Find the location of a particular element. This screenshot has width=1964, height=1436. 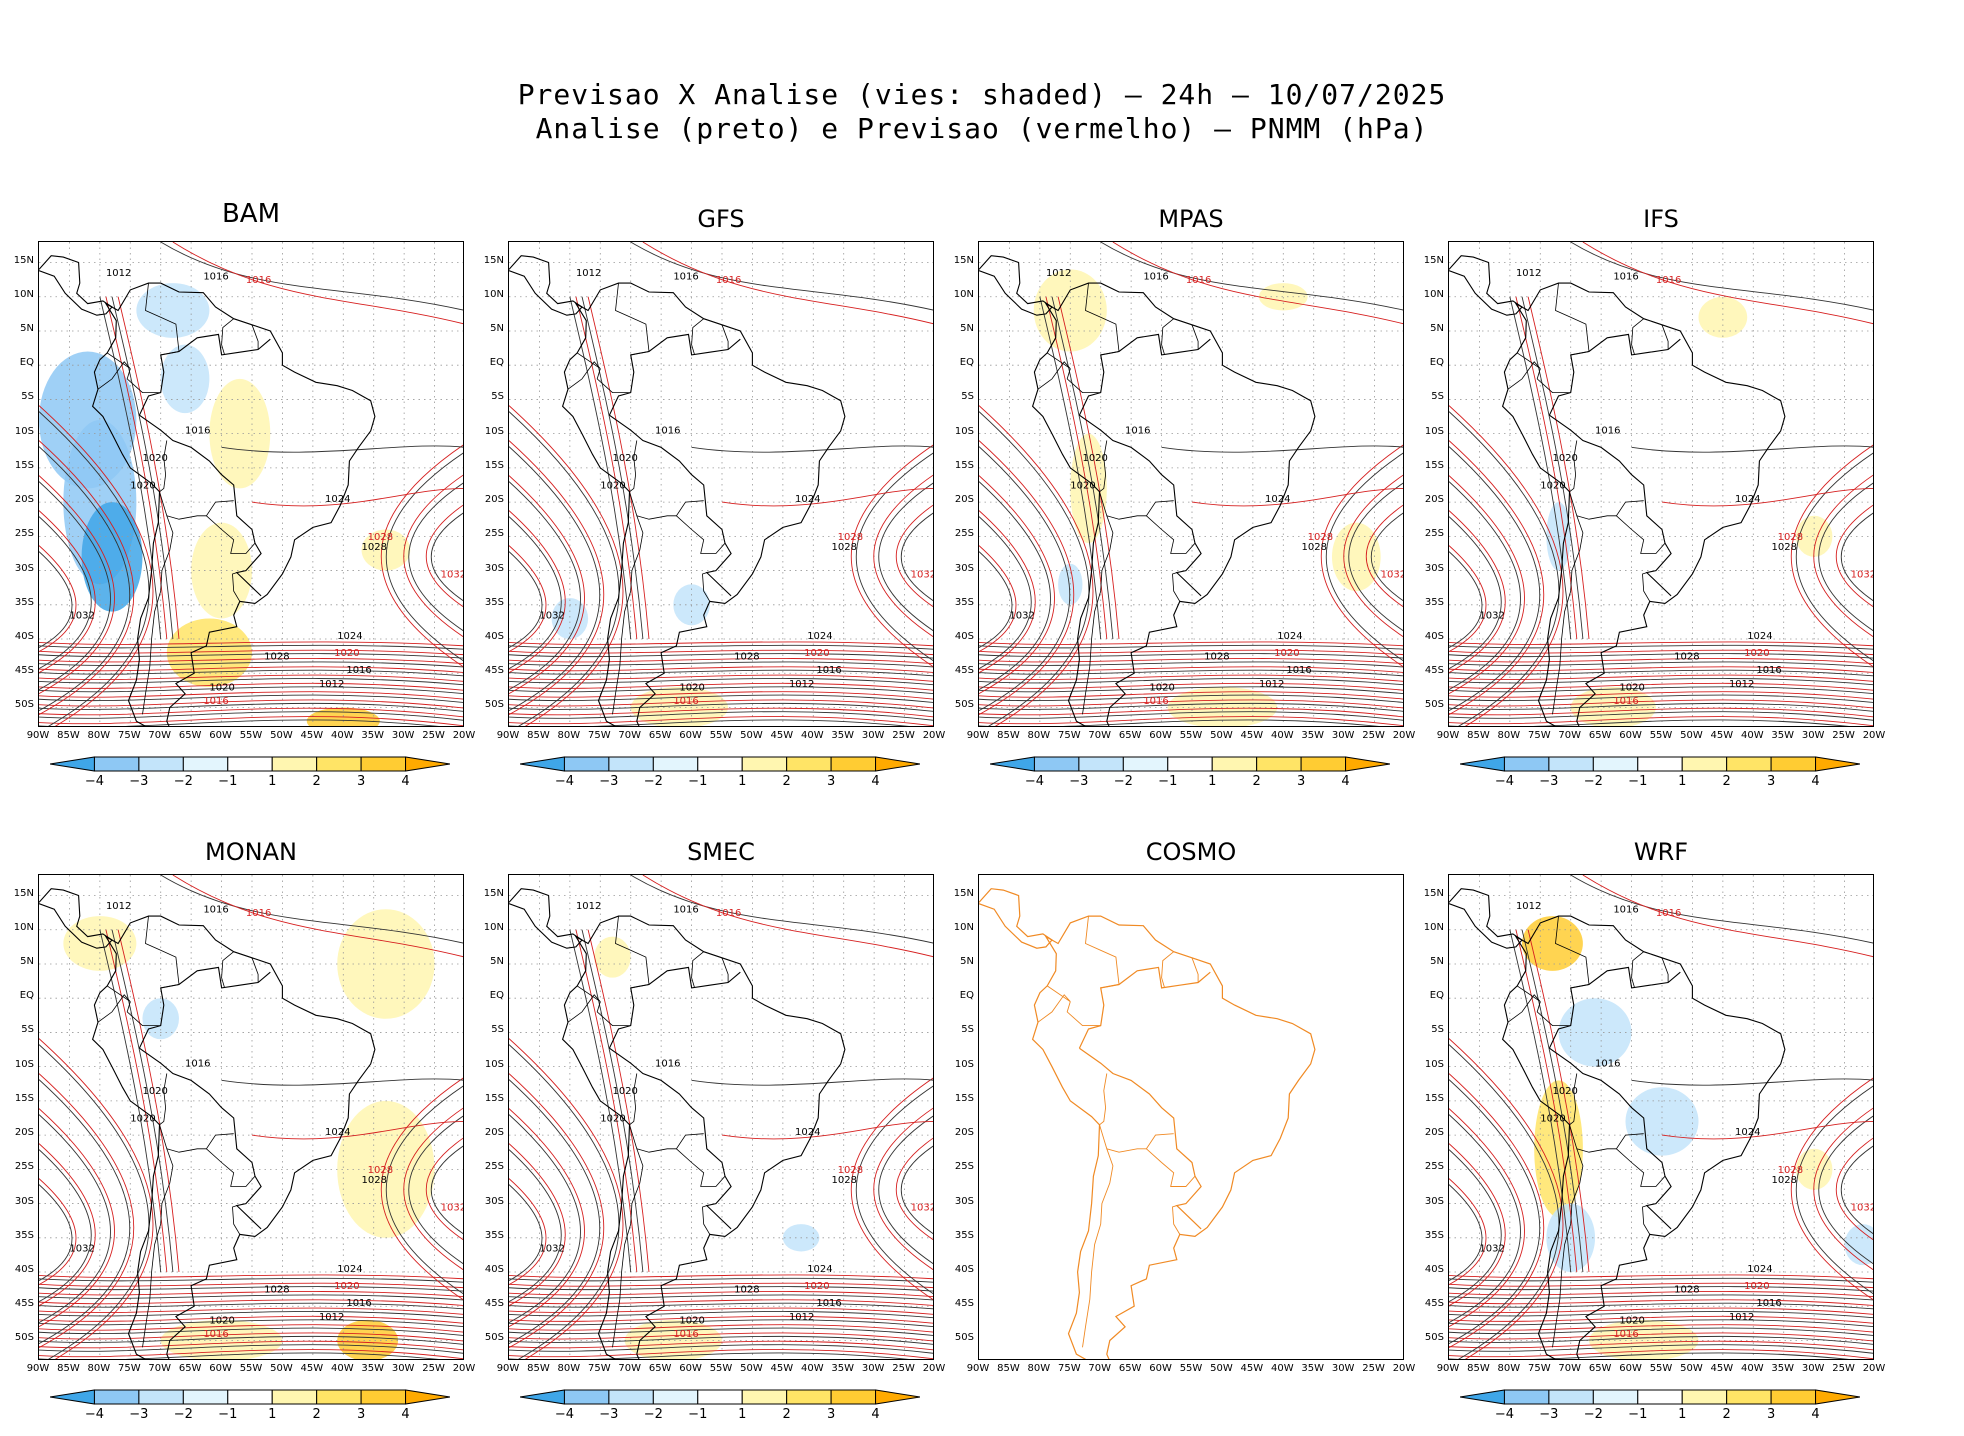

lon-label: 60W is located at coordinates (1160, 1368).